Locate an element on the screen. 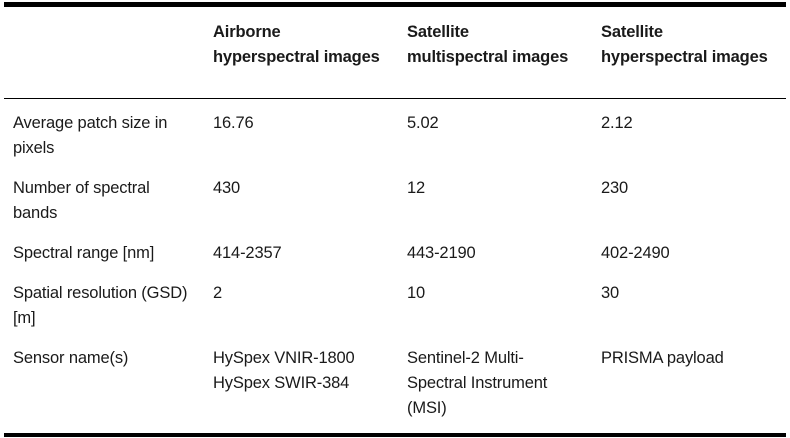 The image size is (790, 438). row-label: Number of spectral bands is located at coordinates (81, 200).